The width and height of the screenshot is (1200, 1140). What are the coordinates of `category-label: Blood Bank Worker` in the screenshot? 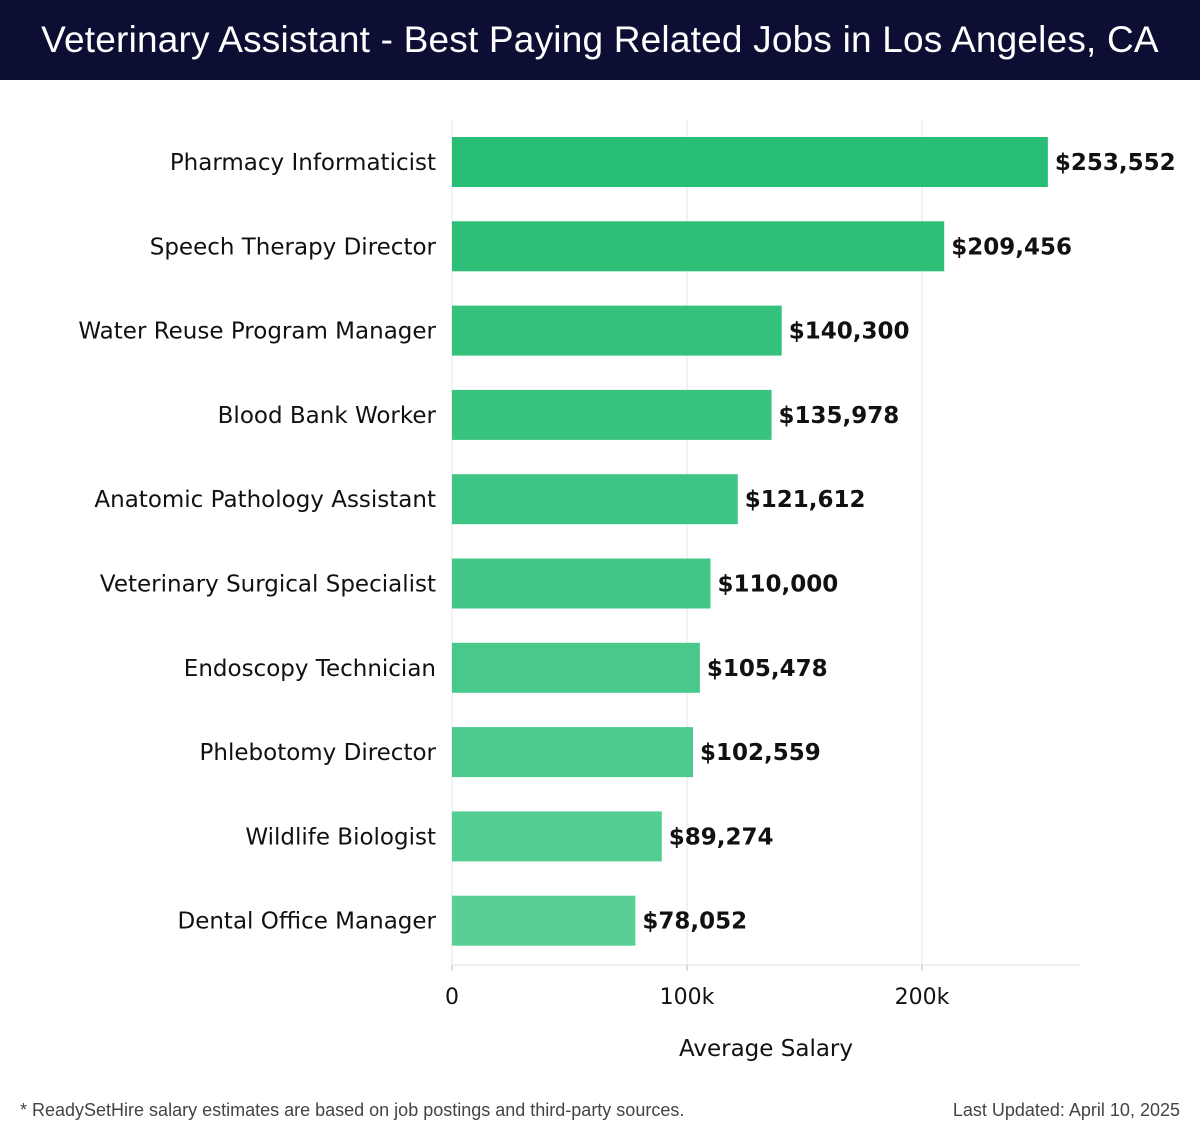 It's located at (327, 416).